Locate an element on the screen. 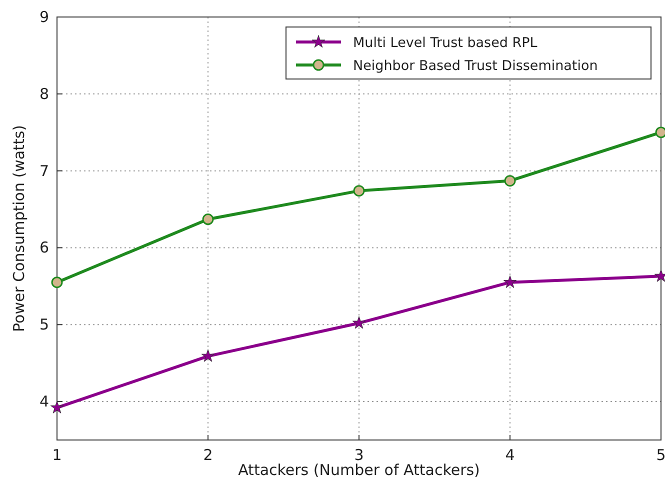 The height and width of the screenshot is (489, 665). x-tick-label: 1 is located at coordinates (57, 455).